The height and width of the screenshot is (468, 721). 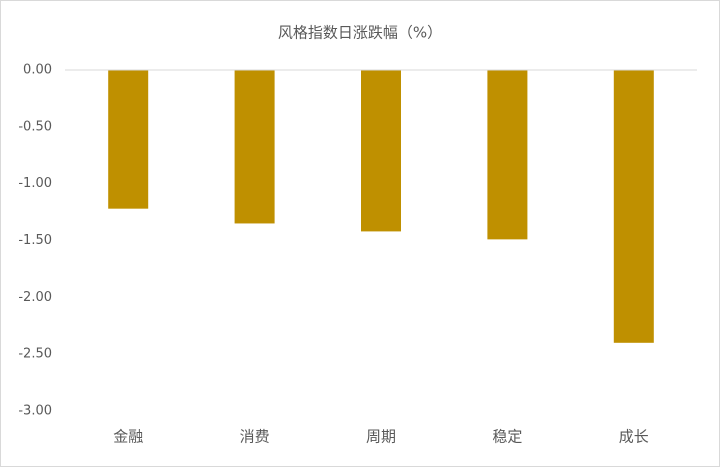 What do you see at coordinates (35, 297) in the screenshot?
I see `y-tick-label: -2.00` at bounding box center [35, 297].